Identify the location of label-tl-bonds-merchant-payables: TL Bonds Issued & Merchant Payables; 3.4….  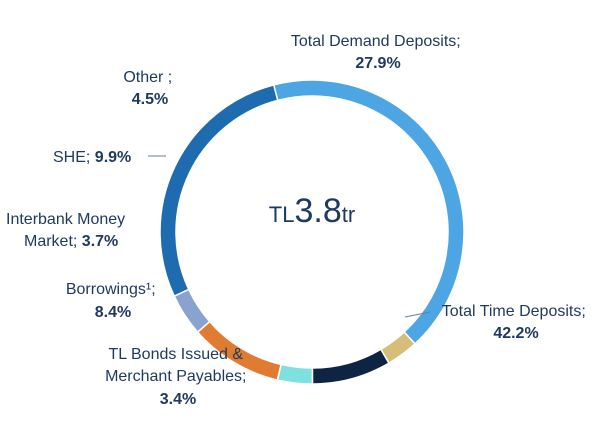
(178, 377).